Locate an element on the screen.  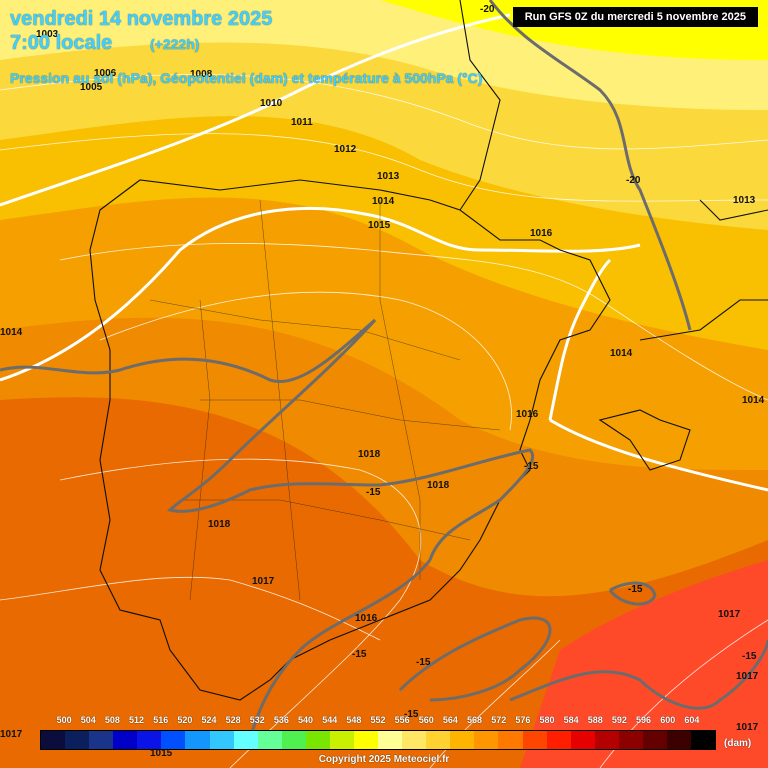
legend-label: 572 is located at coordinates (499, 720).